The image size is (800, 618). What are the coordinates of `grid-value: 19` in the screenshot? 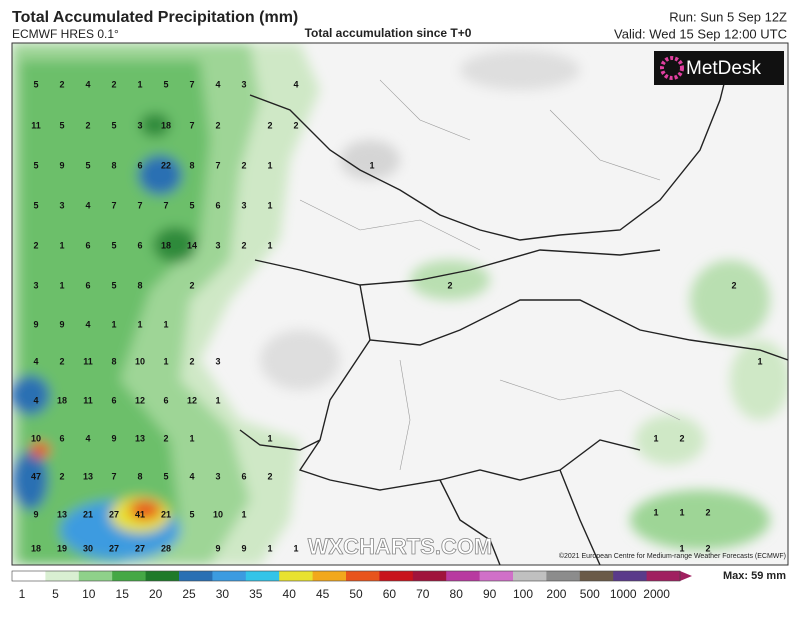 It's located at (62, 548).